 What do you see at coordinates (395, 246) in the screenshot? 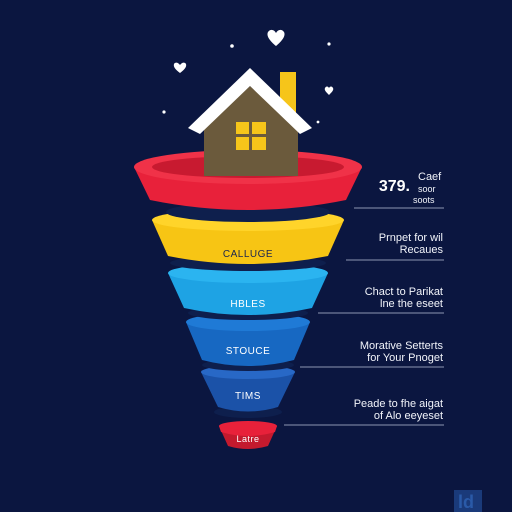
I see `callout-2: Prnpet for wil Recaues` at bounding box center [395, 246].